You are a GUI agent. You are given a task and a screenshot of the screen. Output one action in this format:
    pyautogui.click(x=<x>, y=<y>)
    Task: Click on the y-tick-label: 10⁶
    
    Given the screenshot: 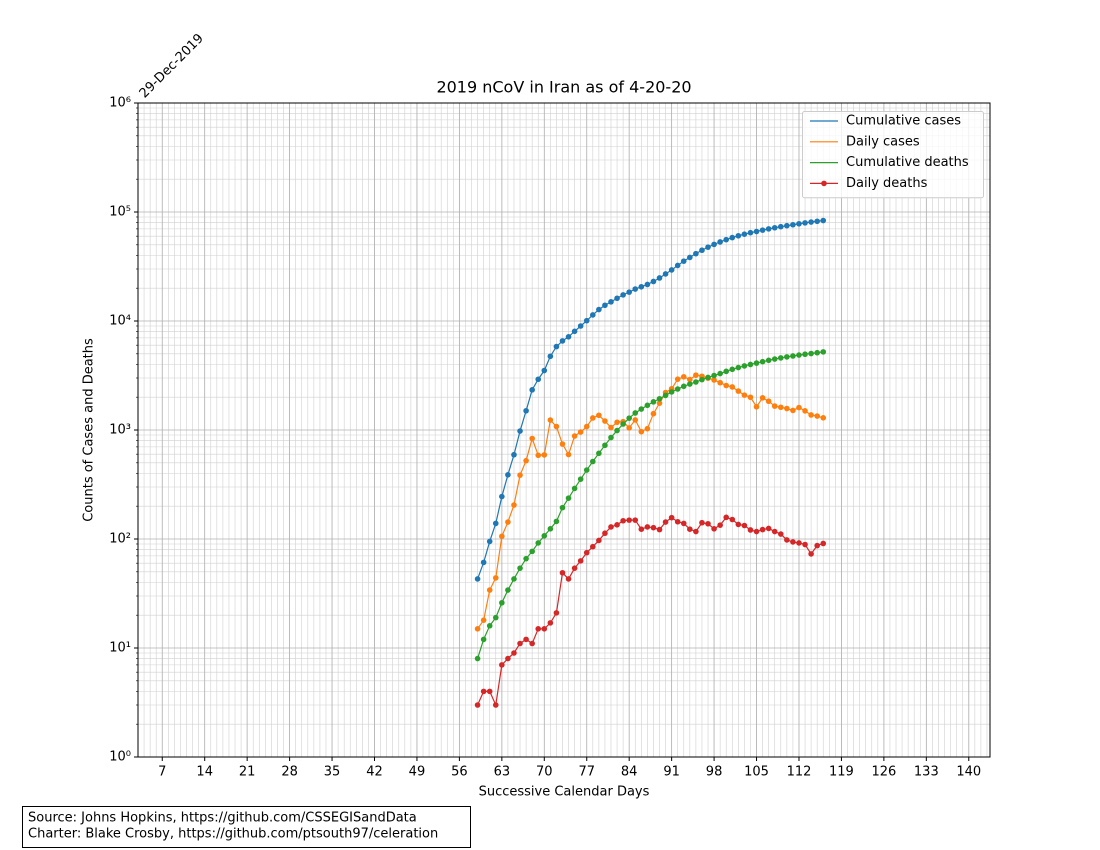 What is the action you would take?
    pyautogui.click(x=120, y=103)
    